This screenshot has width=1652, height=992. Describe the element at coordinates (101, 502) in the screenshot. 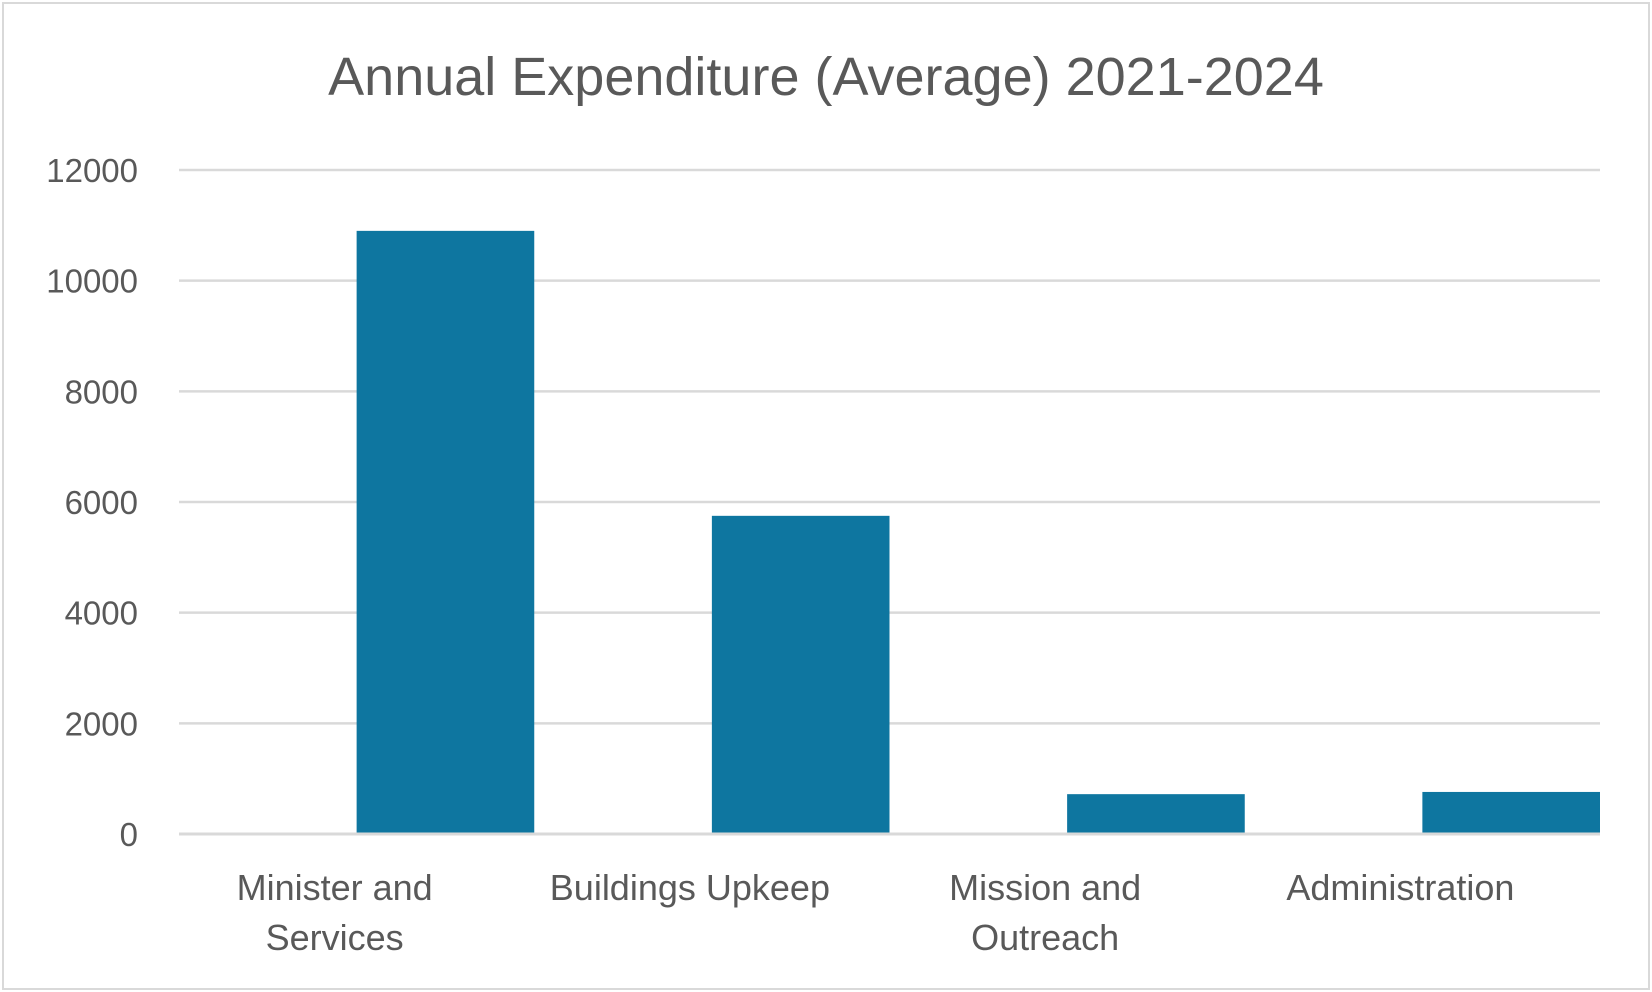

I see `y-tick-label: 6000` at that location.